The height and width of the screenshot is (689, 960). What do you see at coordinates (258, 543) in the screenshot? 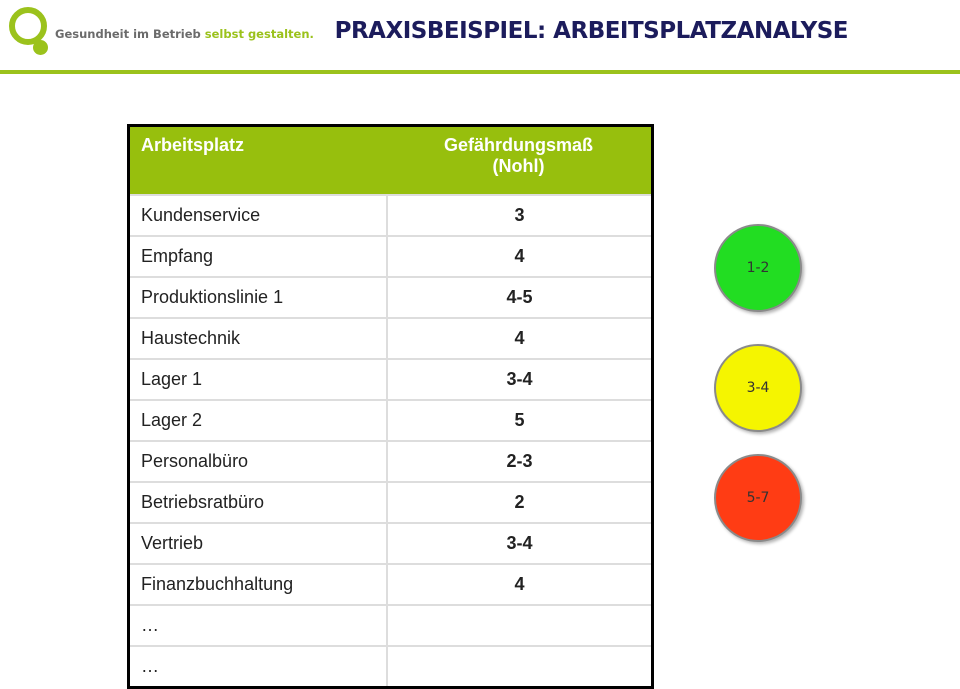
I see `cell: Vertrieb` at bounding box center [258, 543].